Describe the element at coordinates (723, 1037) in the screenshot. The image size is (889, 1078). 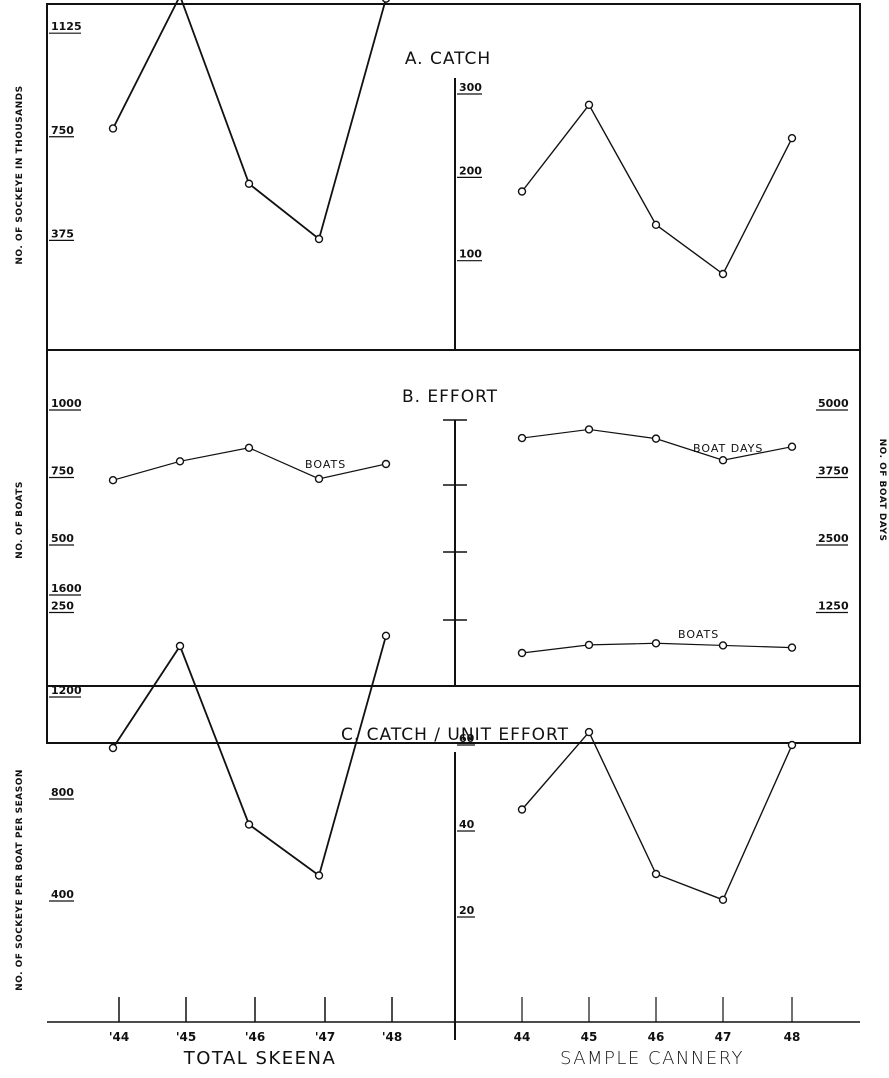
I see `x-tick-label-right: 47` at that location.